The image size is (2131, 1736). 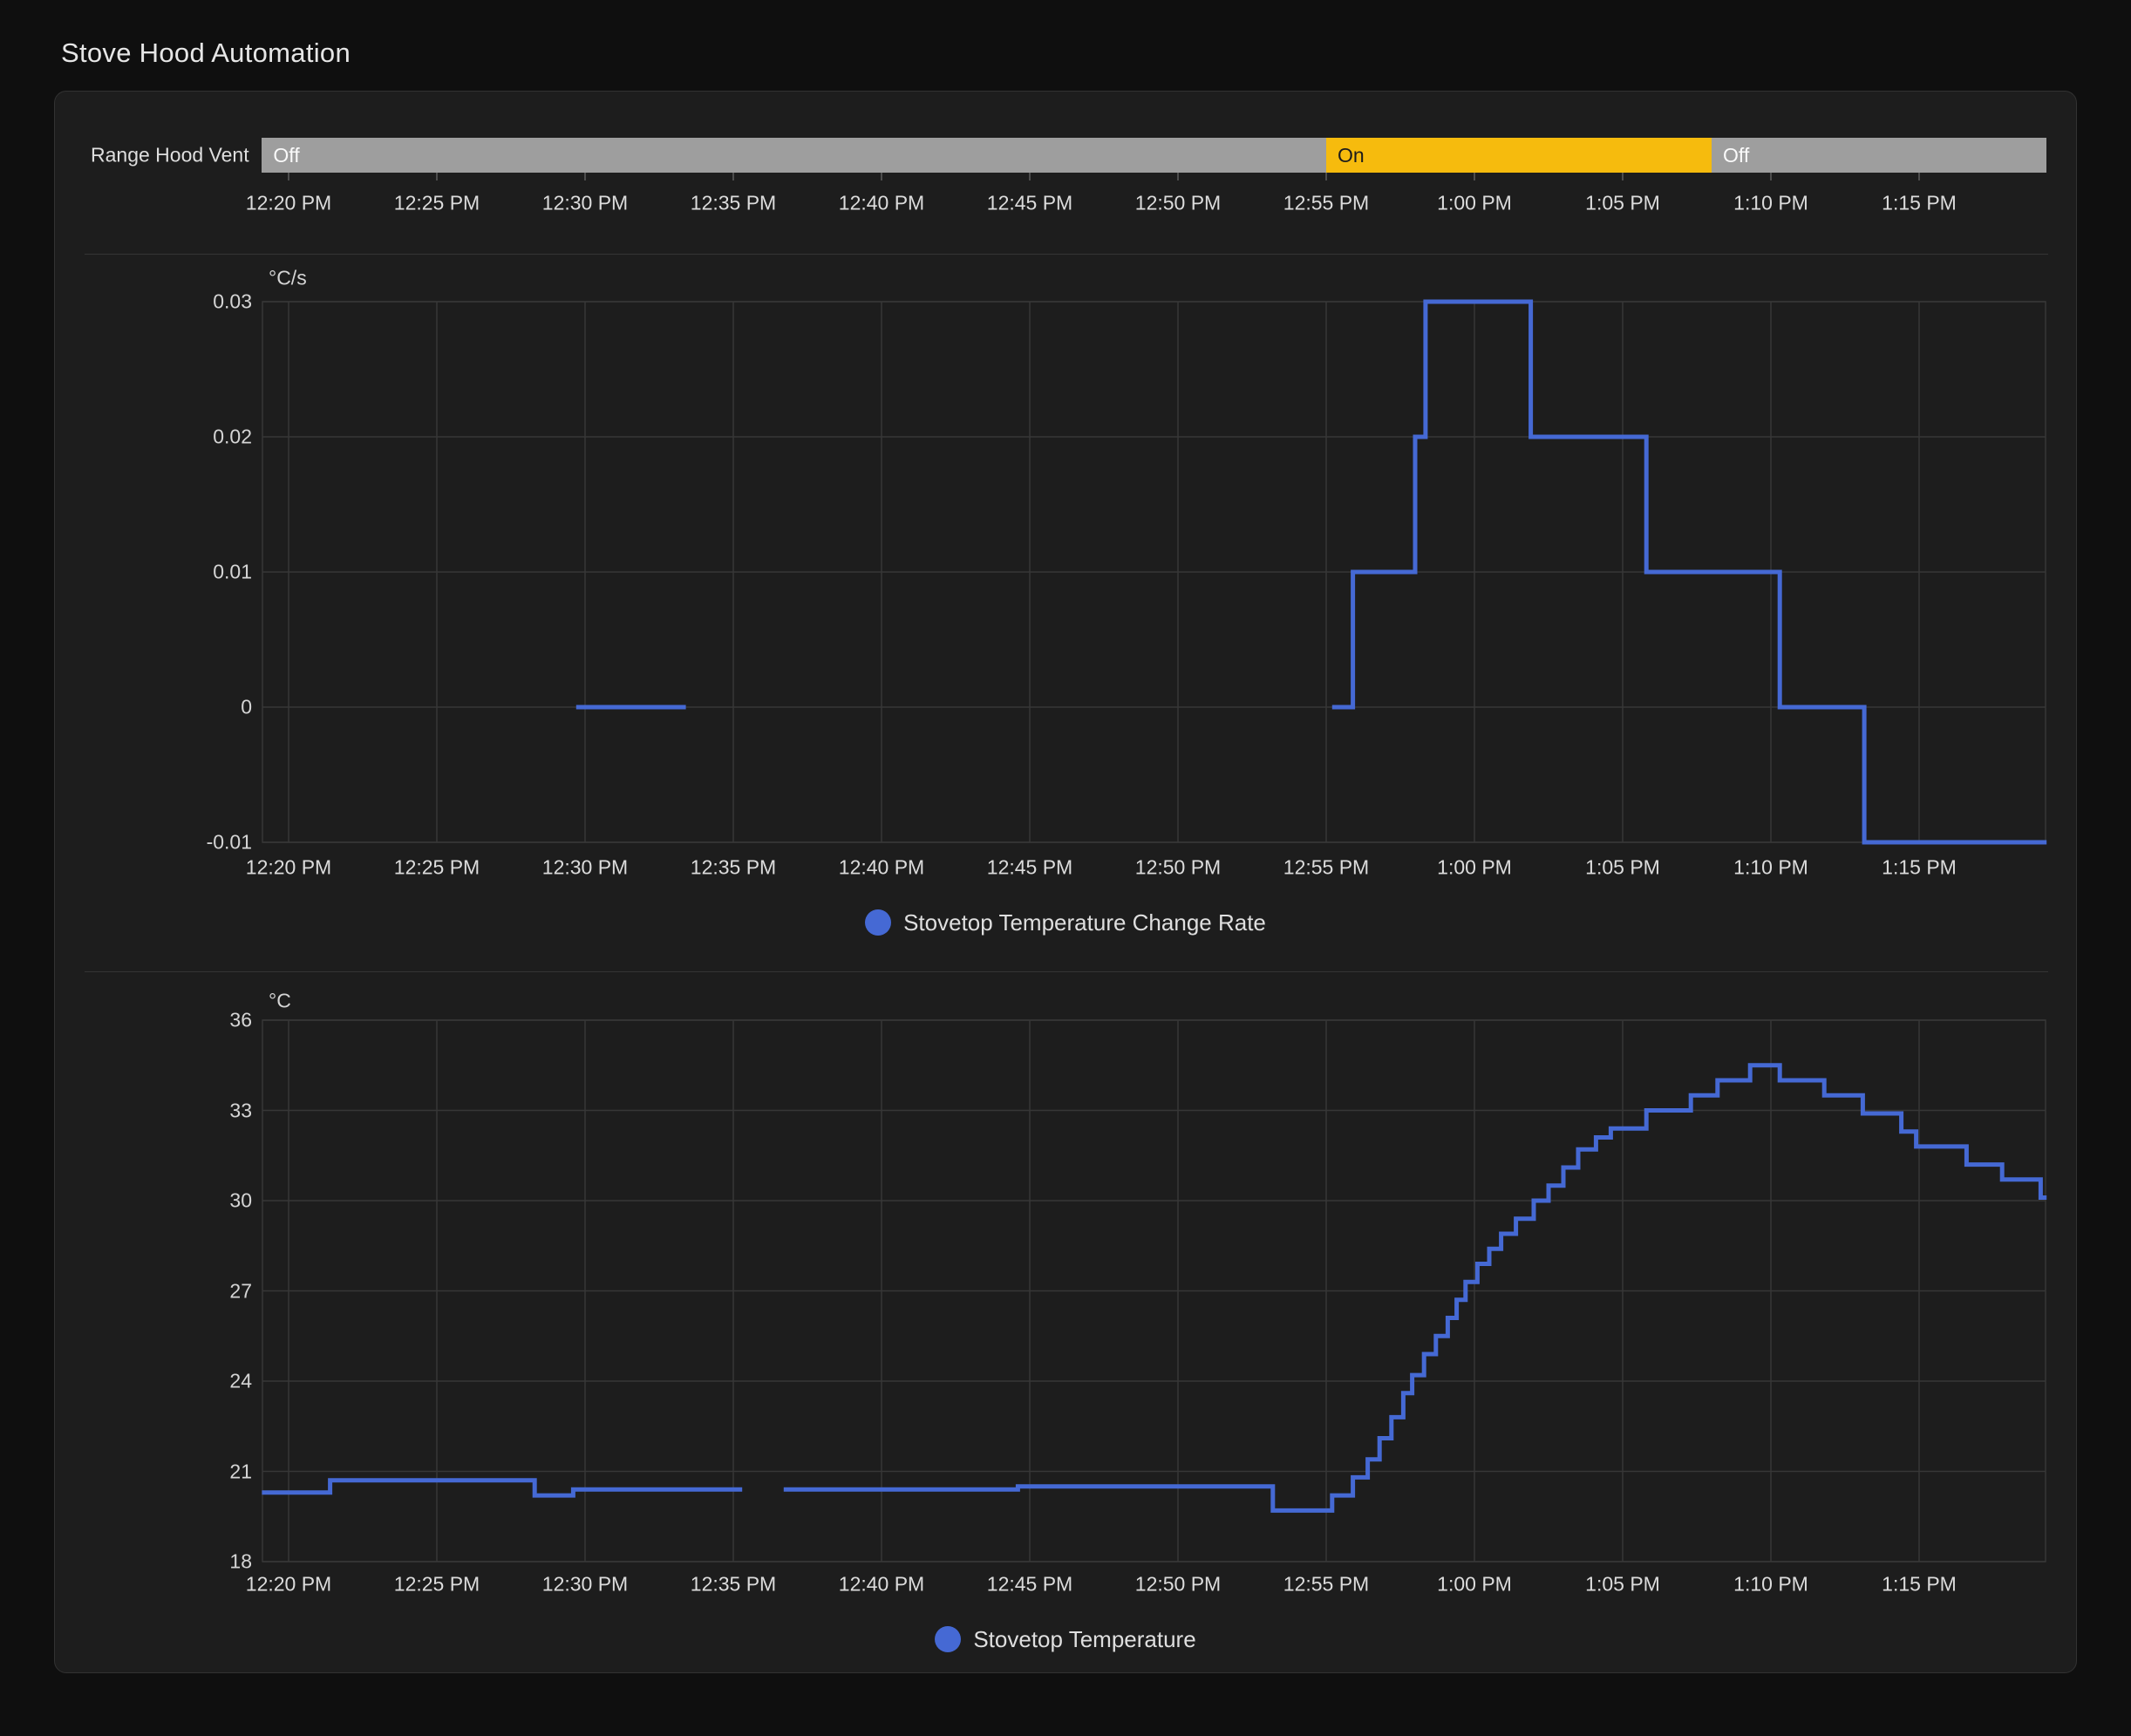 What do you see at coordinates (1689, 572) in the screenshot?
I see `rate-series-line` at bounding box center [1689, 572].